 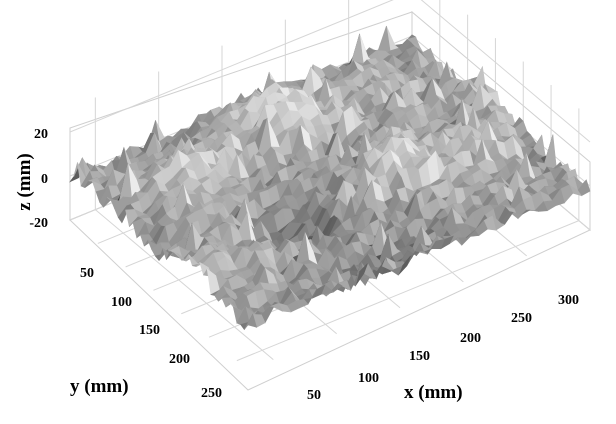 I want to click on y-tick-label: 50, so click(x=87, y=273).